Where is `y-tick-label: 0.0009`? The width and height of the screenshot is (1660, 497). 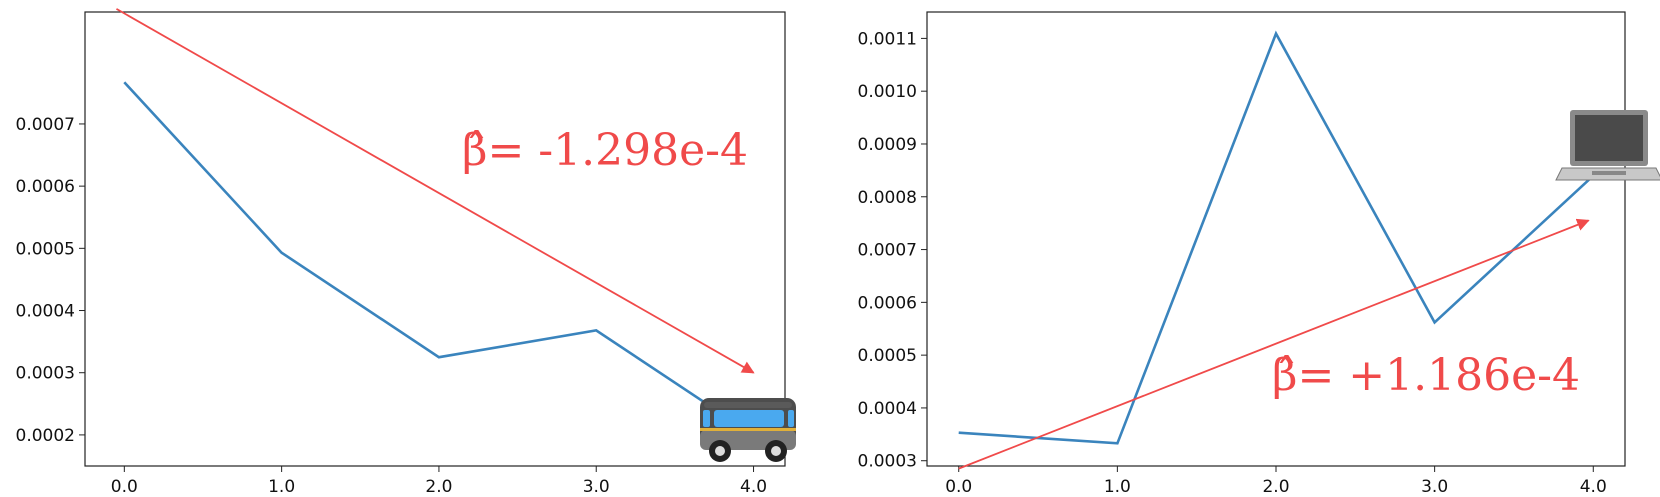
y-tick-label: 0.0009 is located at coordinates (887, 145).